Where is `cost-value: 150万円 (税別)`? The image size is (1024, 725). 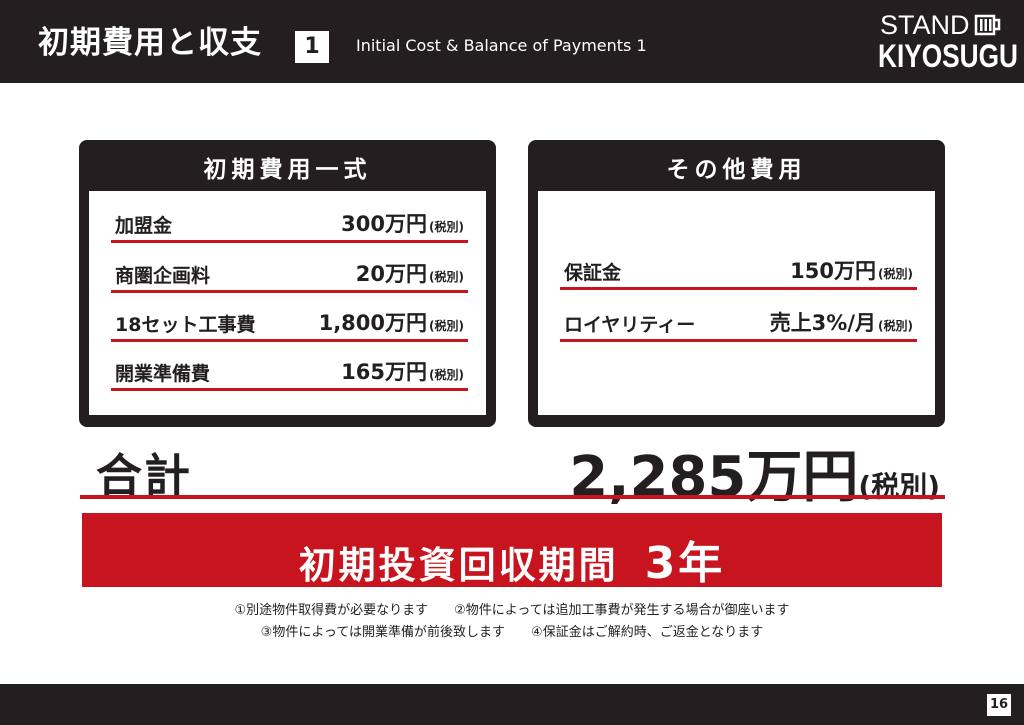
cost-value: 150万円 (税別) is located at coordinates (851, 271).